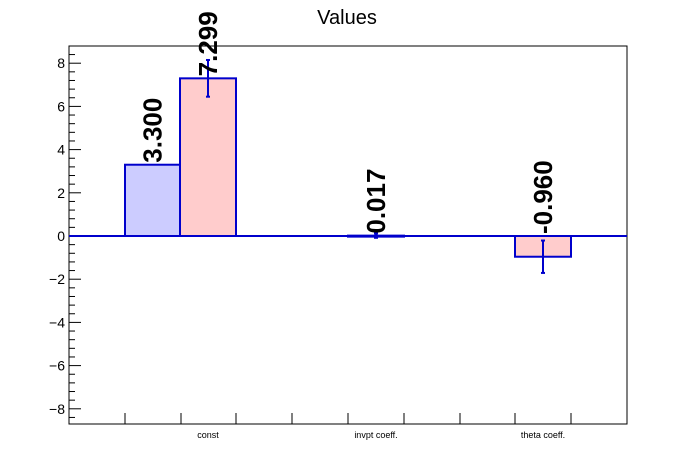 The height and width of the screenshot is (472, 696). What do you see at coordinates (375, 435) in the screenshot?
I see `x-category-label: invpt coeff.` at bounding box center [375, 435].